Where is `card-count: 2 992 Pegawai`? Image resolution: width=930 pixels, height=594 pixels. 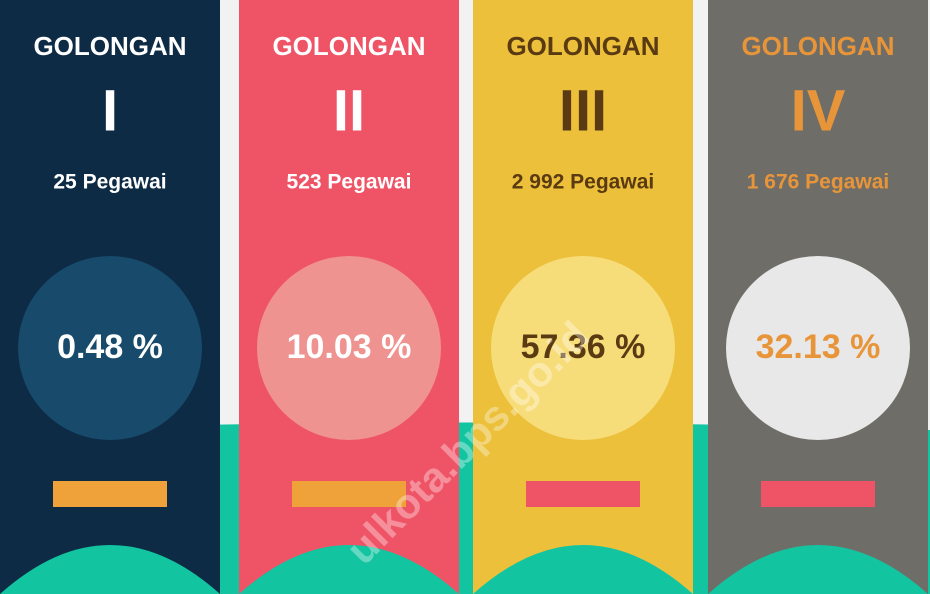
card-count: 2 992 Pegawai is located at coordinates (583, 182).